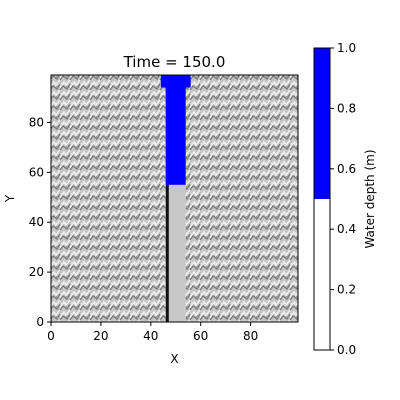 This screenshot has width=400, height=400. I want to click on colorbar-tick-label: 1.0, so click(346, 48).